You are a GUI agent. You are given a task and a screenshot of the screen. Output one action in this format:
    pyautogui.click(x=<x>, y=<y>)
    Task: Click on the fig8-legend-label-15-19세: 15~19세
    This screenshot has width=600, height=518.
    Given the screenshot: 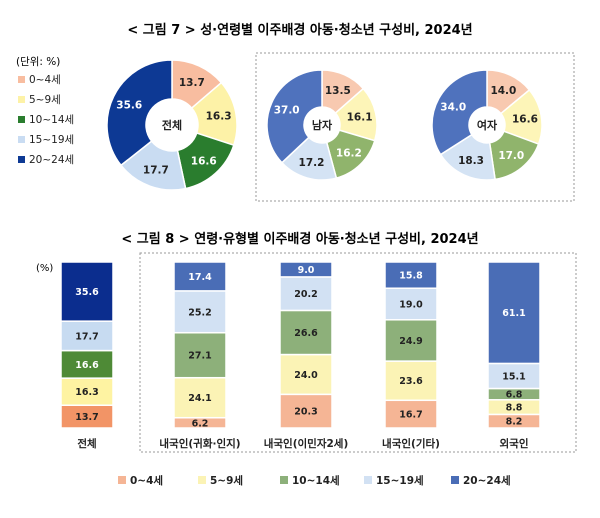 What is the action you would take?
    pyautogui.click(x=400, y=480)
    